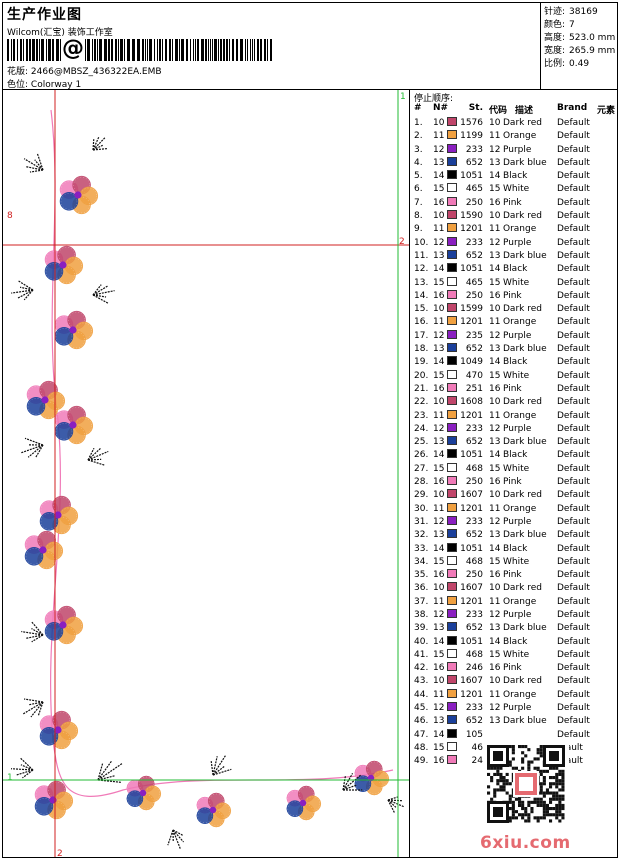  Describe the element at coordinates (421, 388) in the screenshot. I see `row-number: 21.` at that location.